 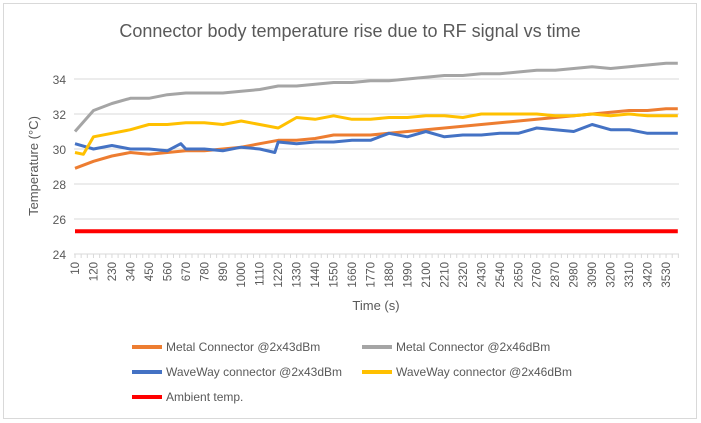 What do you see at coordinates (204, 397) in the screenshot?
I see `legend-label: Ambient temp.` at bounding box center [204, 397].